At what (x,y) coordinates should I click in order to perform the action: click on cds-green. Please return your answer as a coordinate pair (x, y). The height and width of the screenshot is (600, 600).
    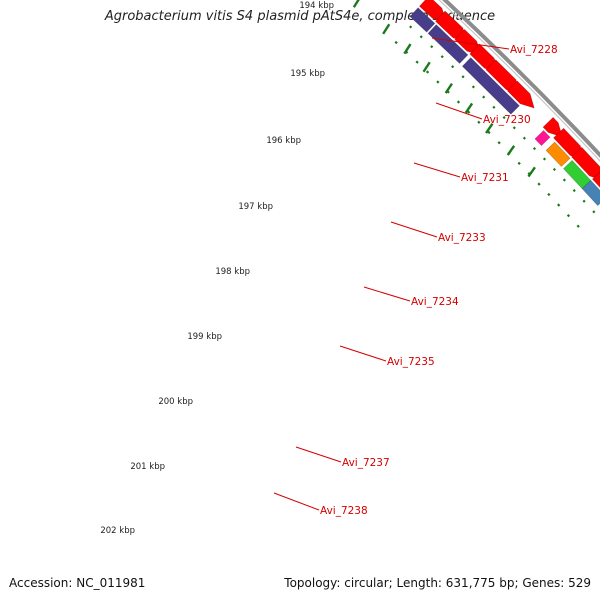
    Looking at the image, I should click on (577, 175).